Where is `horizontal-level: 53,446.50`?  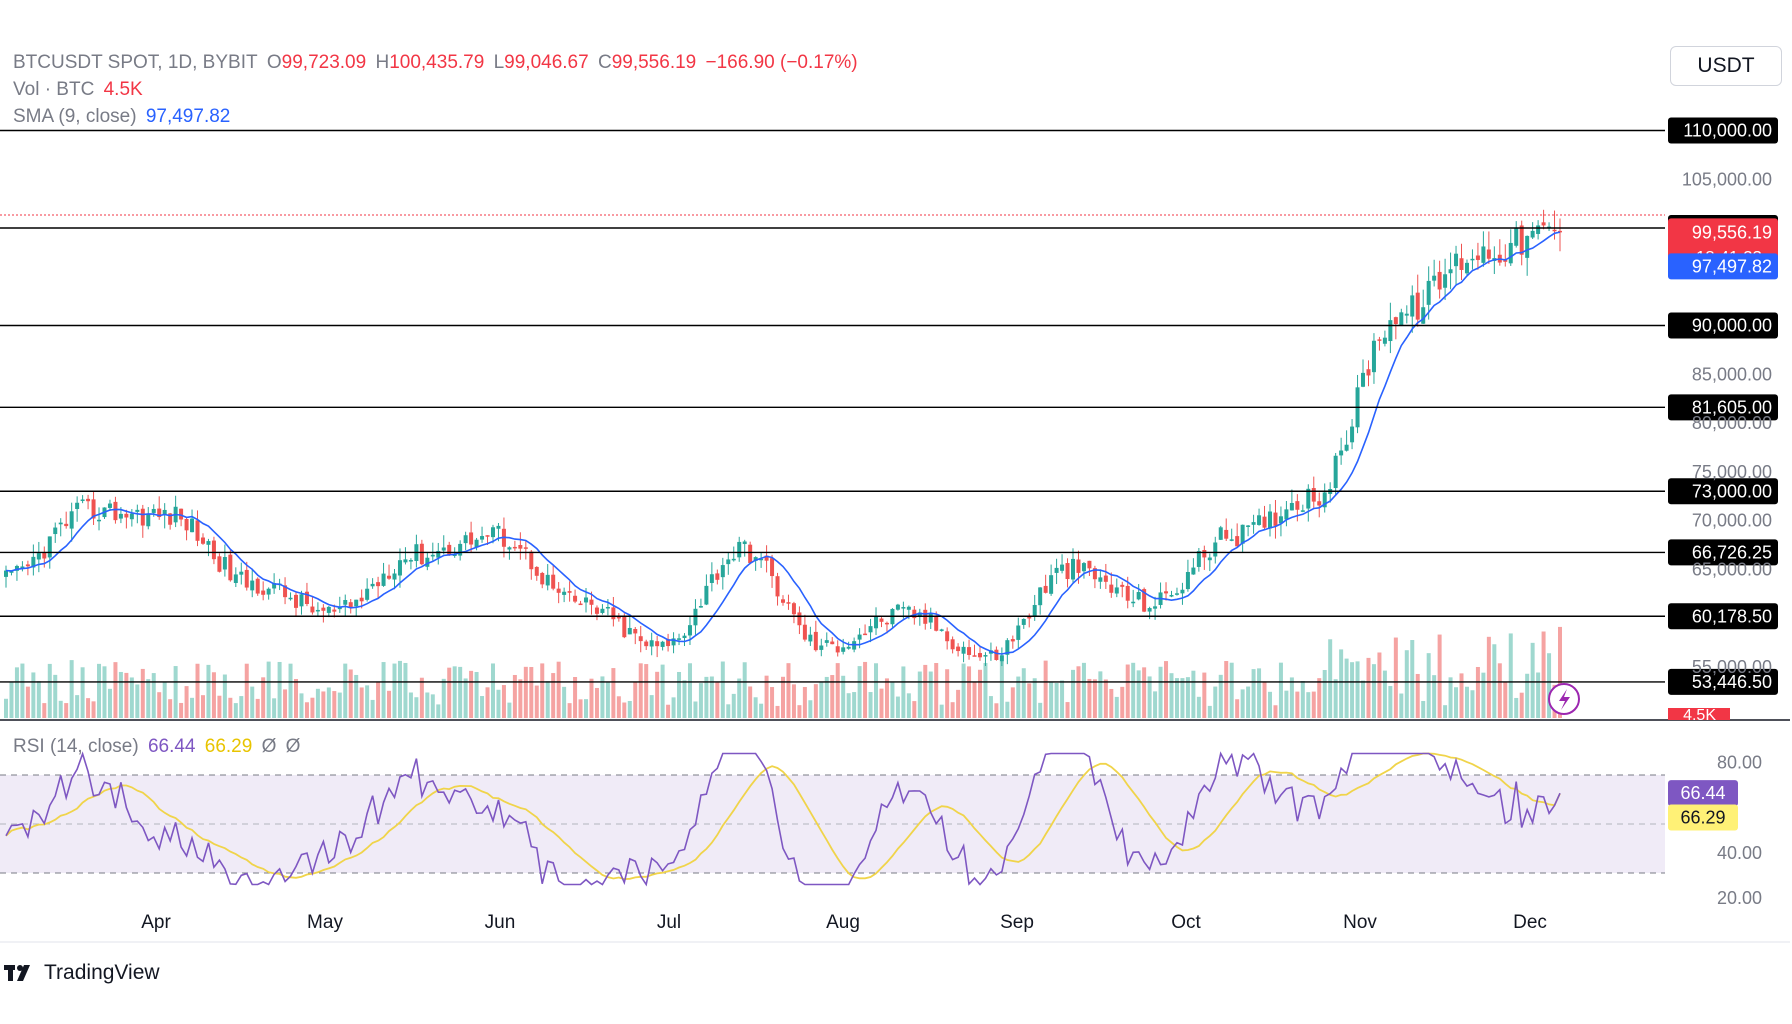
horizontal-level: 53,446.50 is located at coordinates (889, 681).